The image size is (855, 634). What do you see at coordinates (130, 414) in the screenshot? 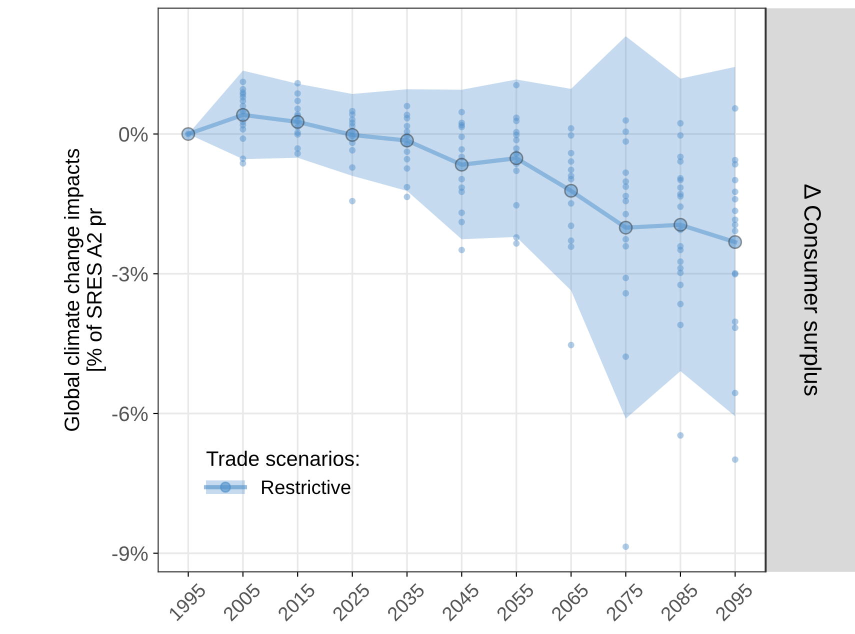
I see `y-tick-label: -6%` at bounding box center [130, 414].